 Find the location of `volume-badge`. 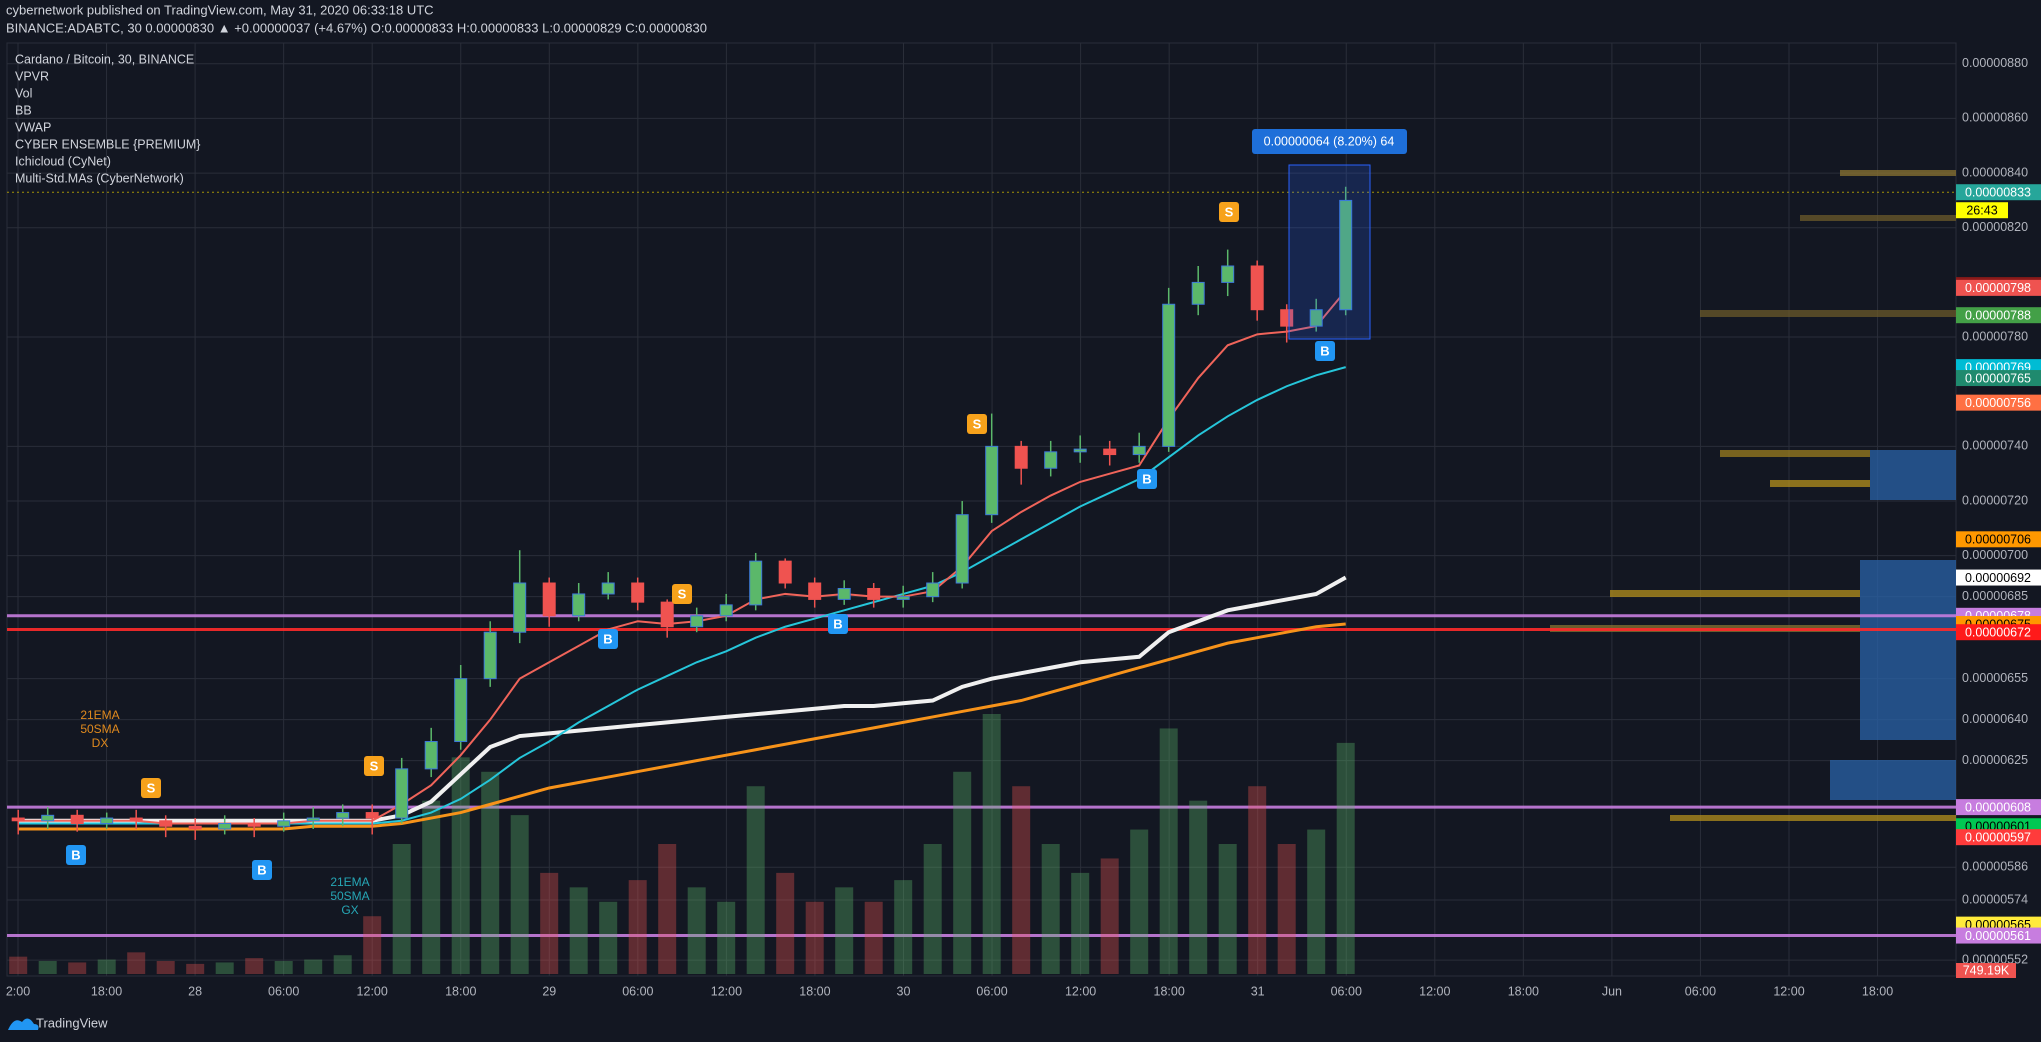

volume-badge is located at coordinates (1986, 970).